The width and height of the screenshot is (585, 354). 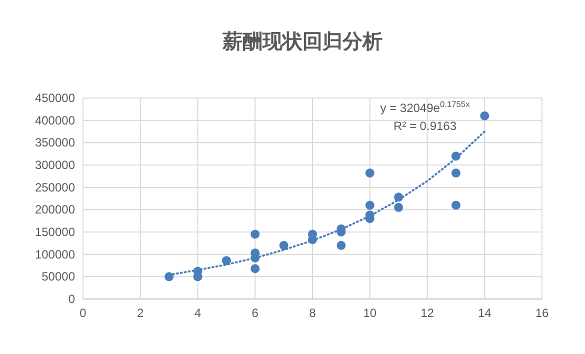 What do you see at coordinates (255, 313) in the screenshot?
I see `x-tick-label: 6` at bounding box center [255, 313].